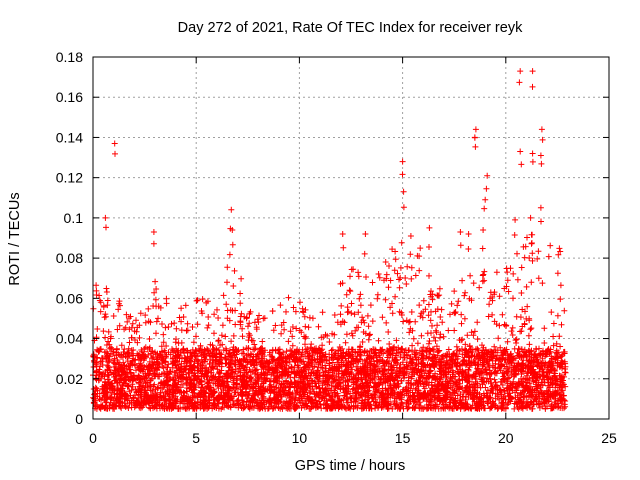  What do you see at coordinates (609, 438) in the screenshot?
I see `x-tick-label: 25` at bounding box center [609, 438].